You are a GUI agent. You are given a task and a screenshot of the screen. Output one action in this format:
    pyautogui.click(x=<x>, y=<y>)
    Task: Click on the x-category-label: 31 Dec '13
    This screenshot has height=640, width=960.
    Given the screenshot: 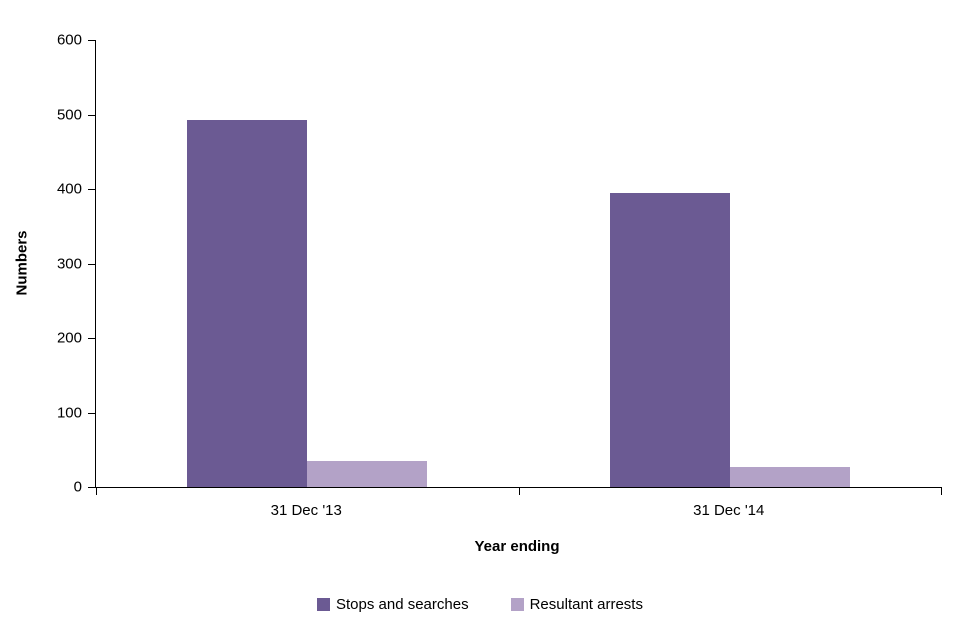 What is the action you would take?
    pyautogui.click(x=306, y=510)
    